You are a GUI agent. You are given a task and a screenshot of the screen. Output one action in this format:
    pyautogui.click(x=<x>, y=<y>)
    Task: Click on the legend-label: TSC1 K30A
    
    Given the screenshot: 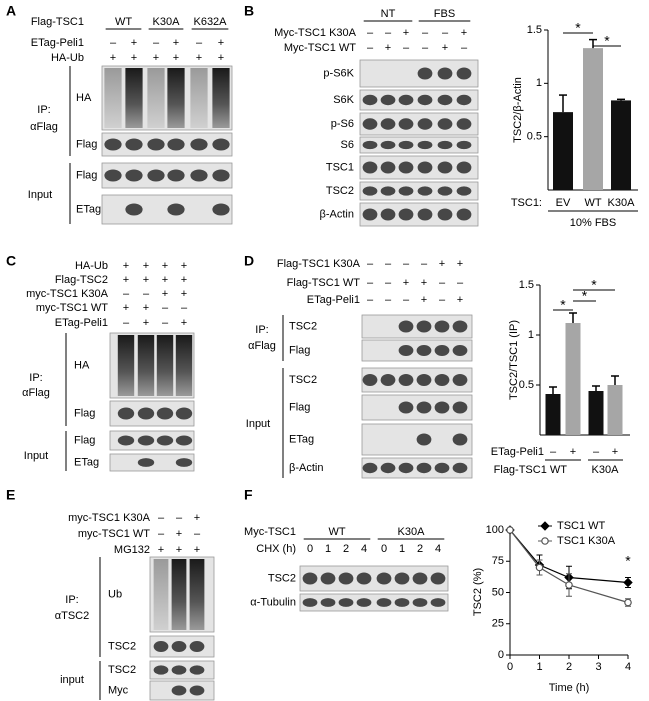 What is the action you would take?
    pyautogui.click(x=586, y=541)
    